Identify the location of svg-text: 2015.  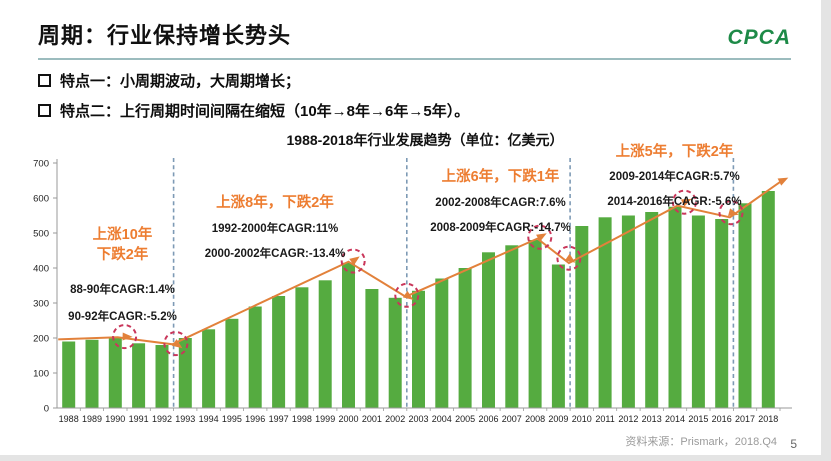
(698, 419).